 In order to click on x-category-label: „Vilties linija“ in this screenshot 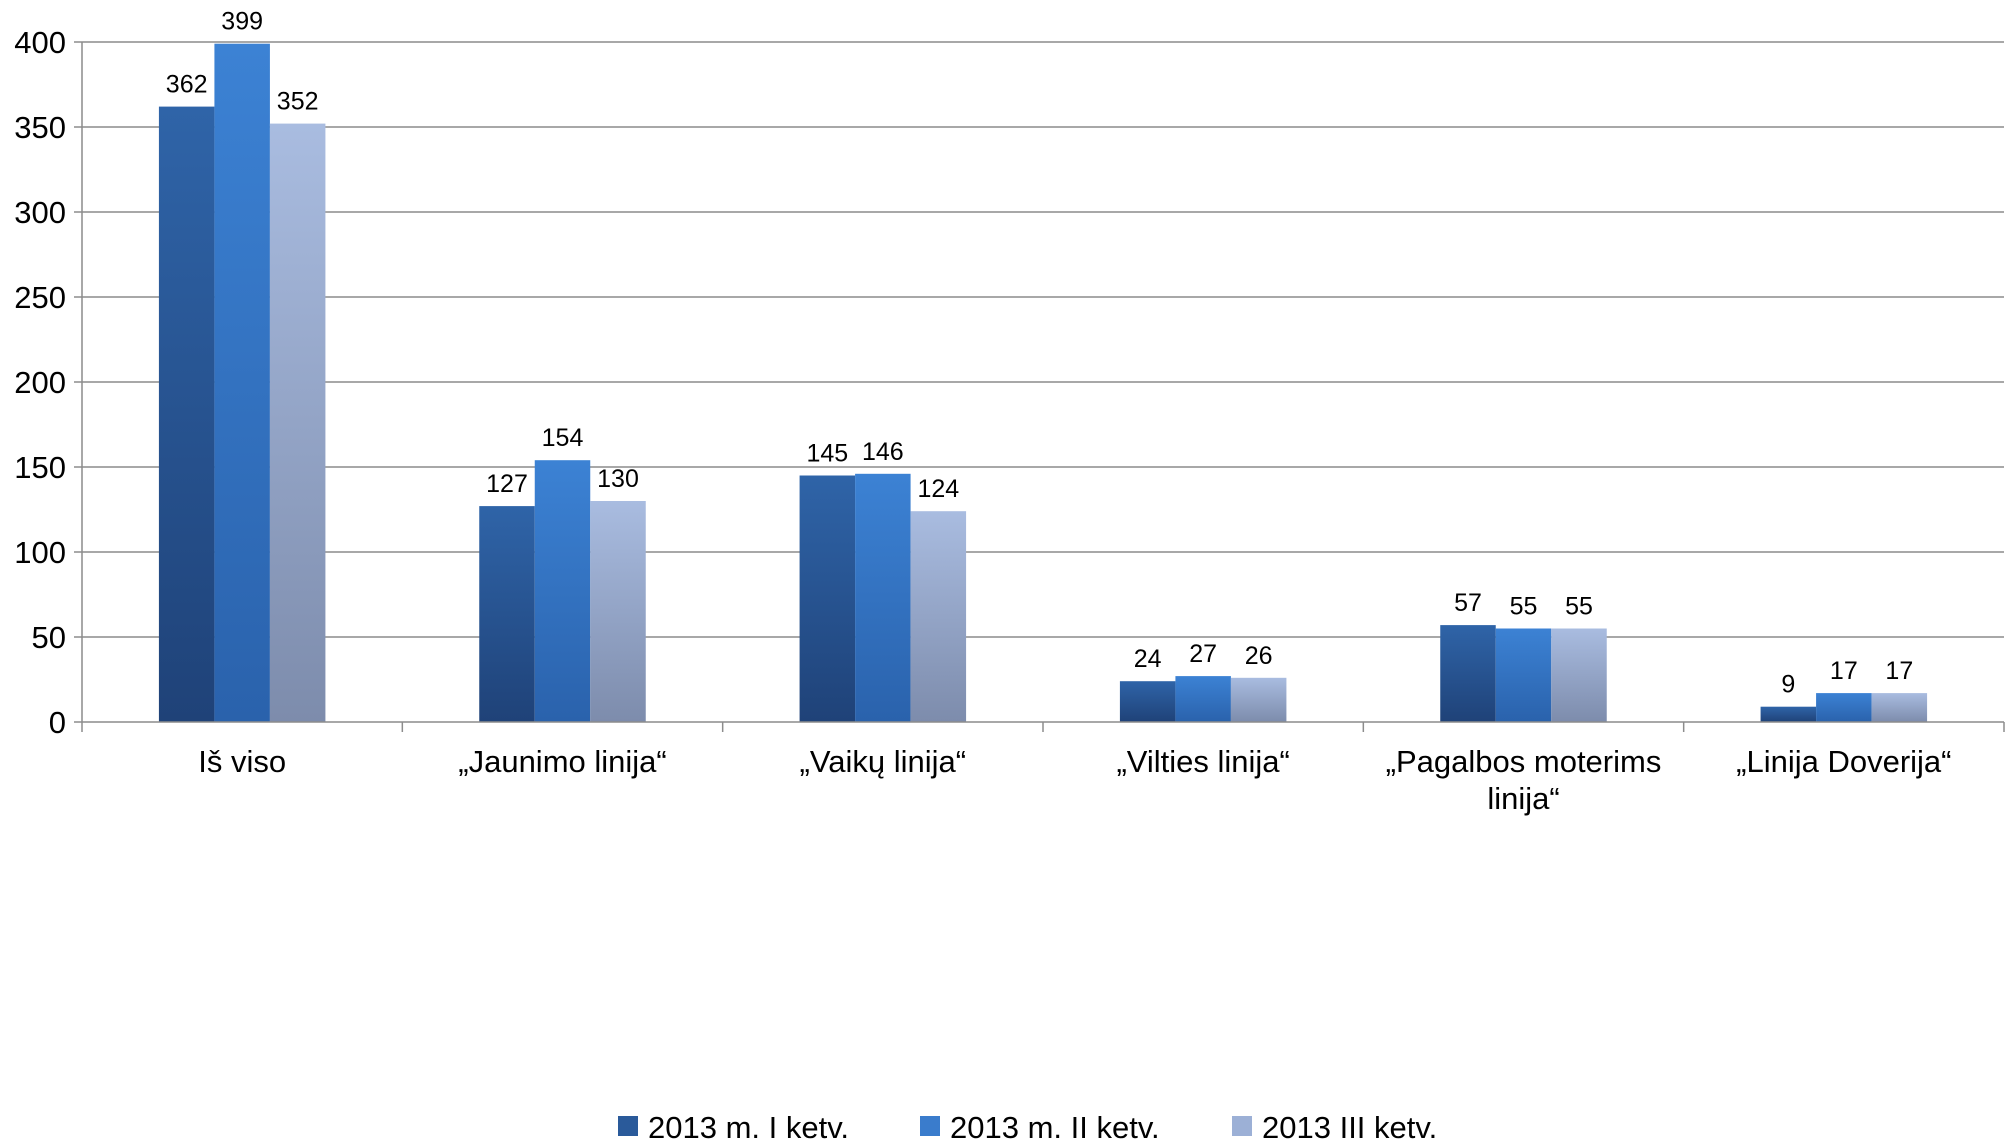, I will do `click(1202, 761)`.